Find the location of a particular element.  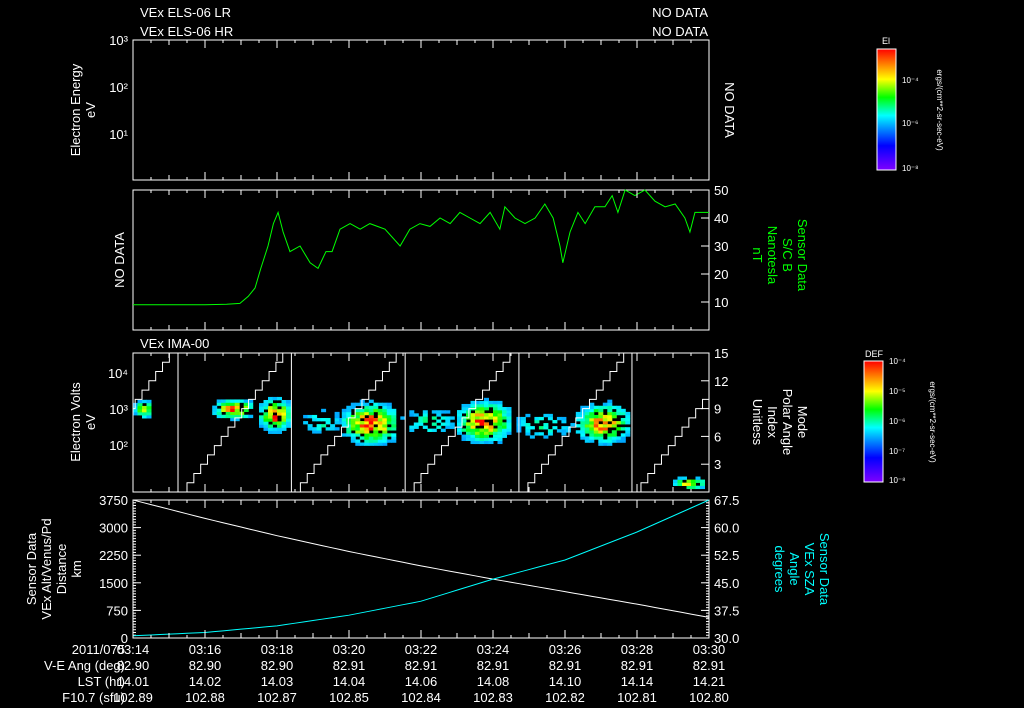

els-hr-title: VEx ELS-06 HR is located at coordinates (186, 31).